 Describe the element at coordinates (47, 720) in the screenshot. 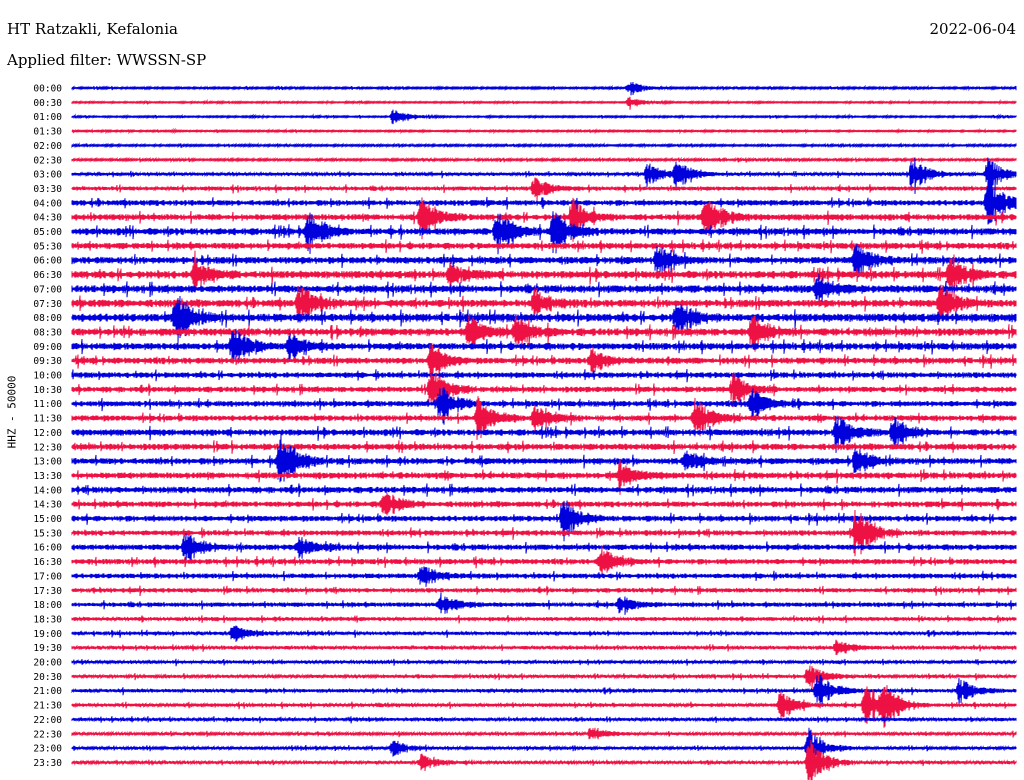

I see `row-time-label: 22:00` at that location.